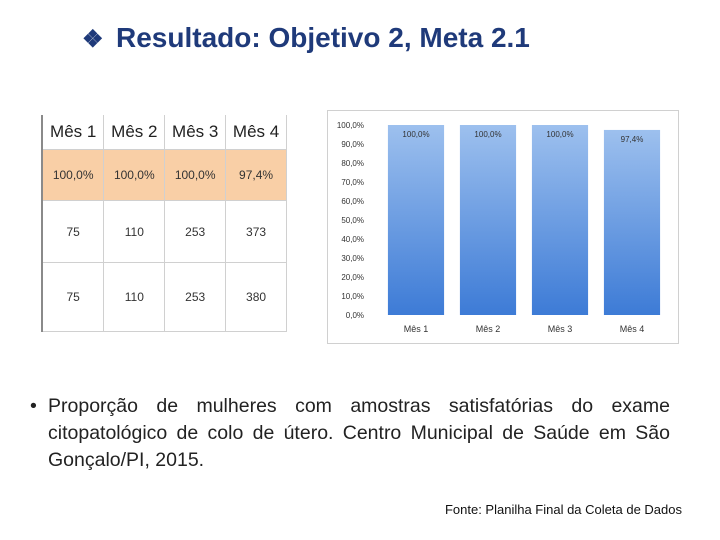  I want to click on x-category-label: Mês 4, so click(632, 329).